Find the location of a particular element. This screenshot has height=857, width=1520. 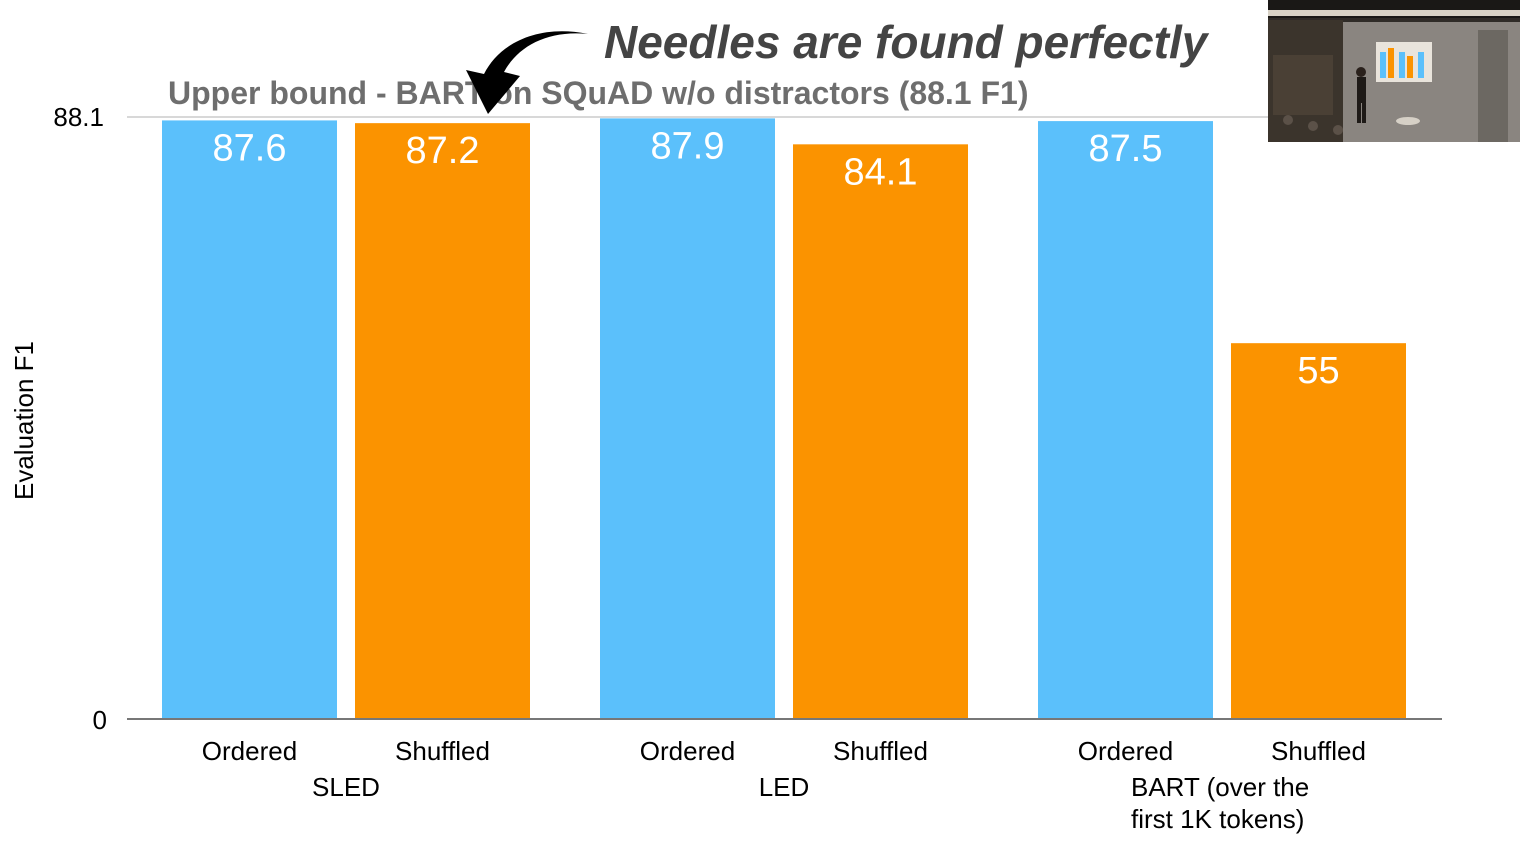

bar-value-label: 87.2 is located at coordinates (443, 151).